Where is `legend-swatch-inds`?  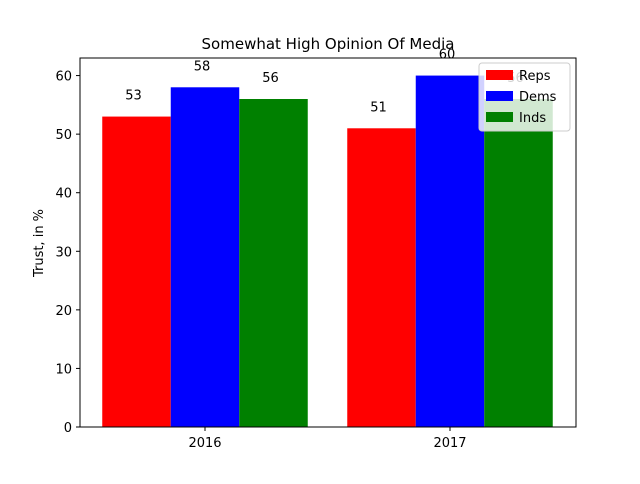 legend-swatch-inds is located at coordinates (499, 117).